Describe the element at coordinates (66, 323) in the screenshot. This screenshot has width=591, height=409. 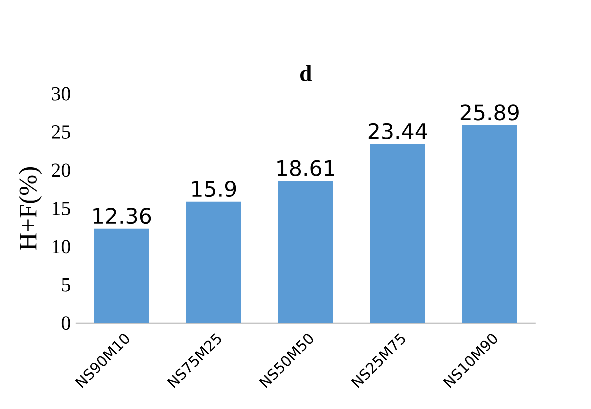
I see `y-tick-label: 0` at that location.